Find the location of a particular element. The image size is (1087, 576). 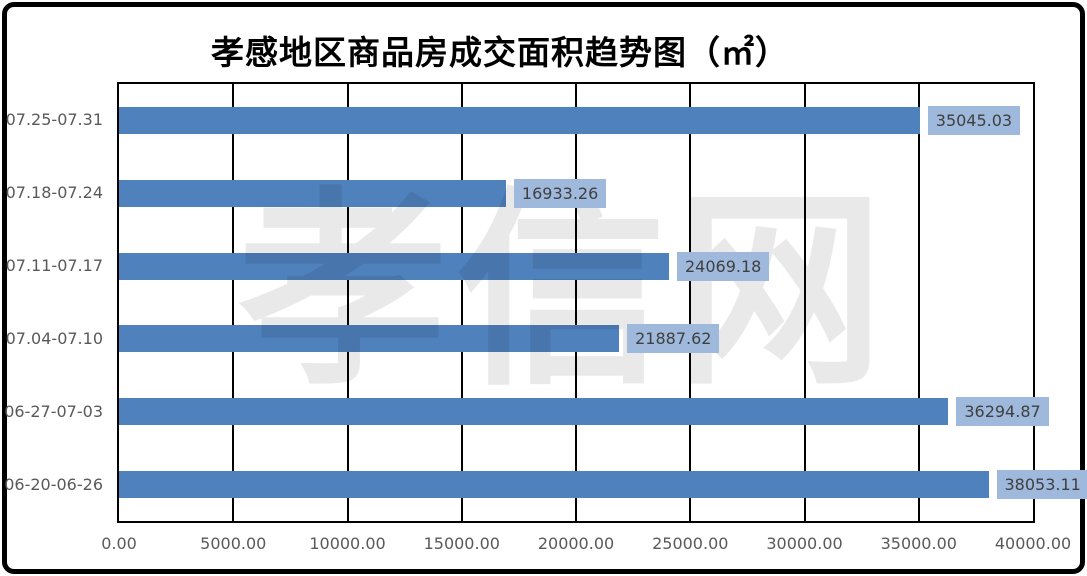

value-label: 35045.03 is located at coordinates (974, 120).